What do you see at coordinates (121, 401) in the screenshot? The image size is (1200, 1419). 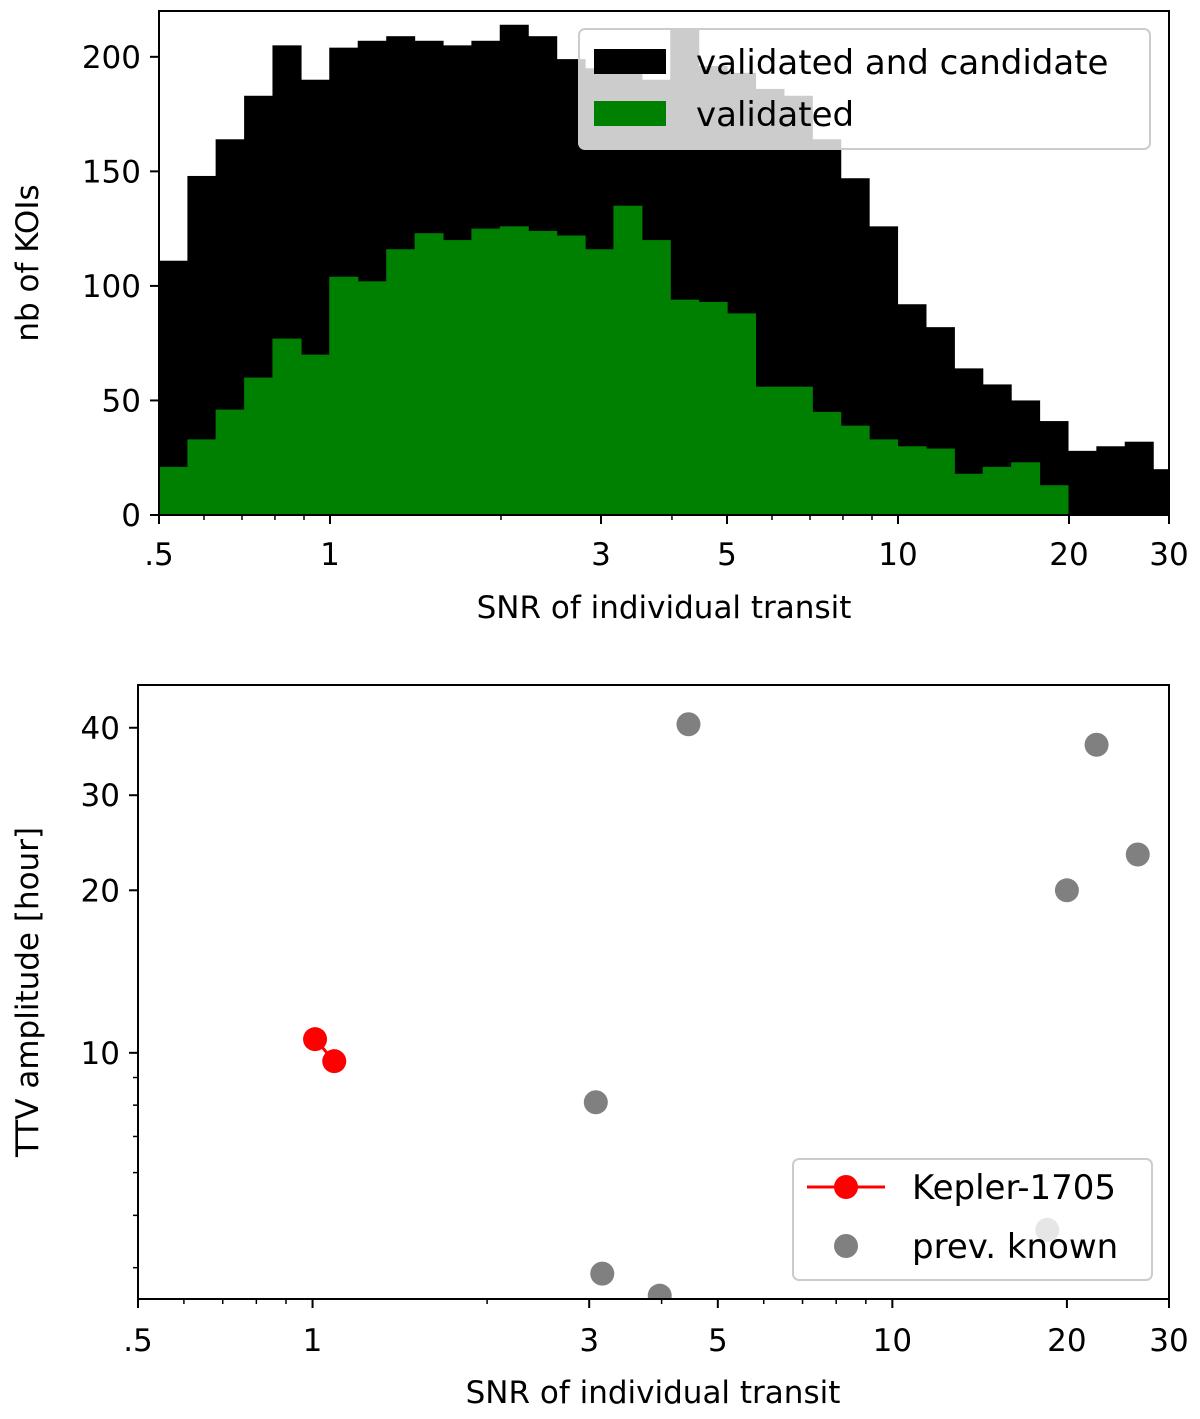 I see `histogram-y-tick-label: 50` at bounding box center [121, 401].